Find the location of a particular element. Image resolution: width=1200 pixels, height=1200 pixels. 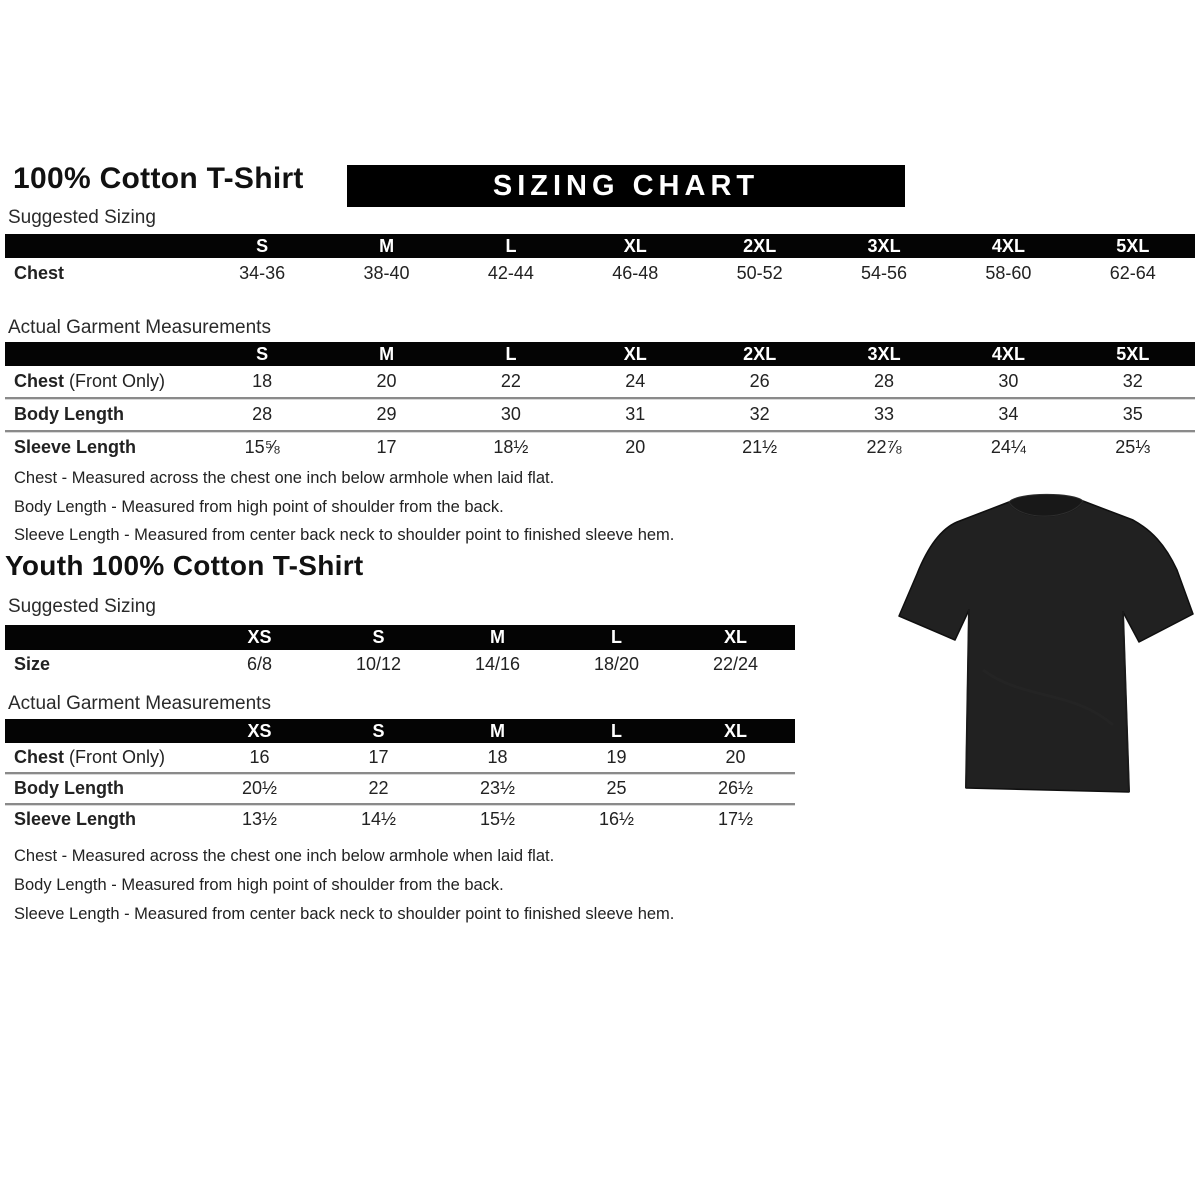

value-cell: 18½ is located at coordinates (511, 447).